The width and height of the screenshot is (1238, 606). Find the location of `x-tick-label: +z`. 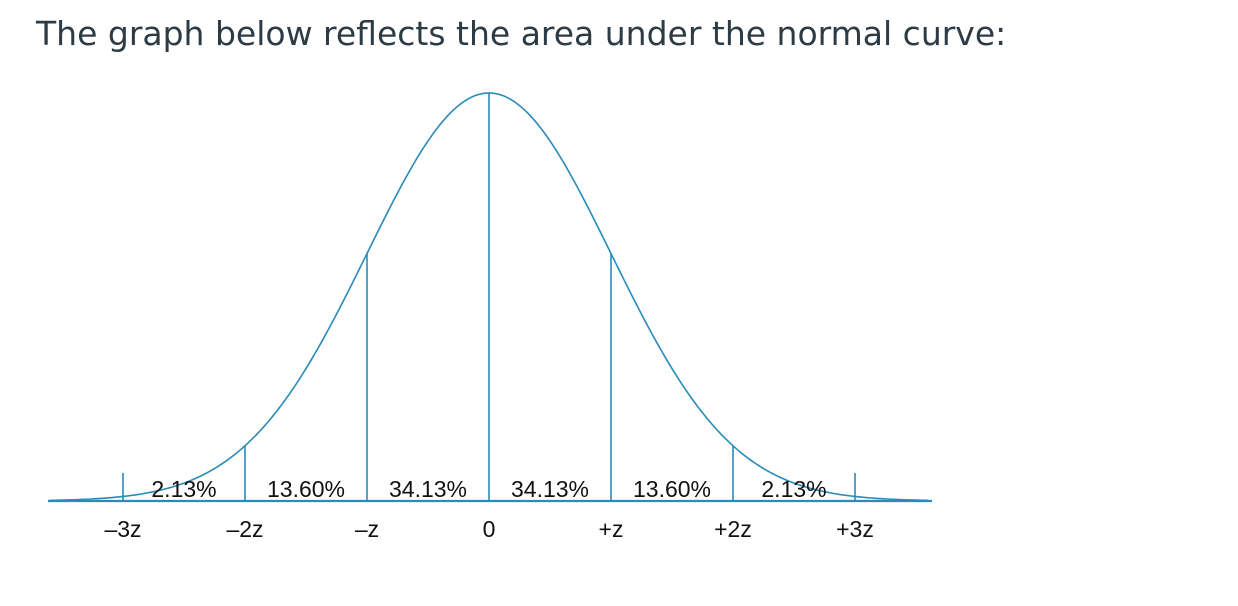

x-tick-label: +z is located at coordinates (611, 529).